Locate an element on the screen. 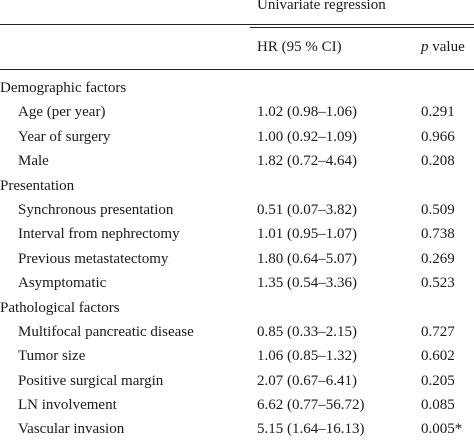 The image size is (474, 443). column-header-p-value: p value is located at coordinates (443, 47).